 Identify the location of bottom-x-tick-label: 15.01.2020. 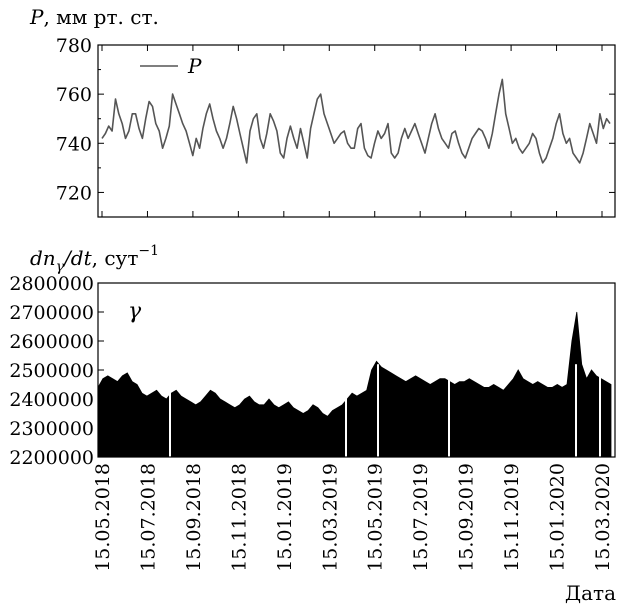
(558, 517).